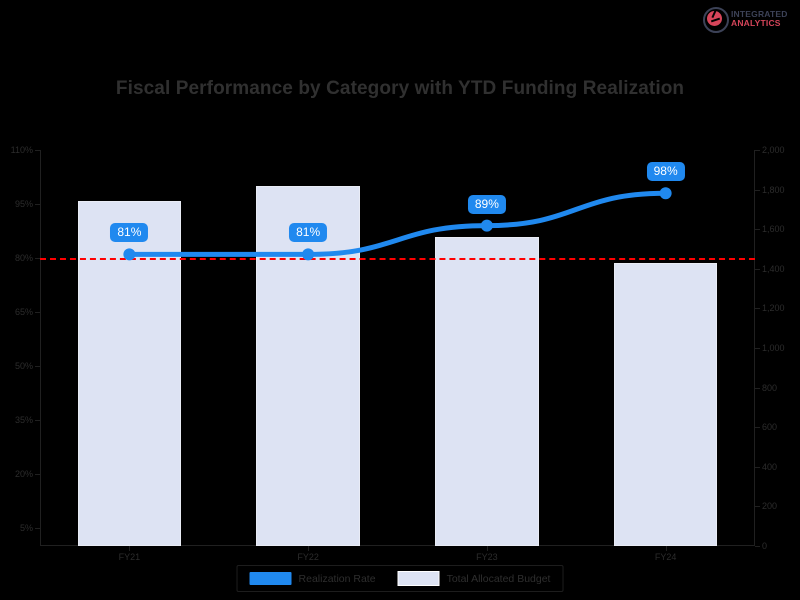  I want to click on logo-line-1: INTEGRATED, so click(759, 14).